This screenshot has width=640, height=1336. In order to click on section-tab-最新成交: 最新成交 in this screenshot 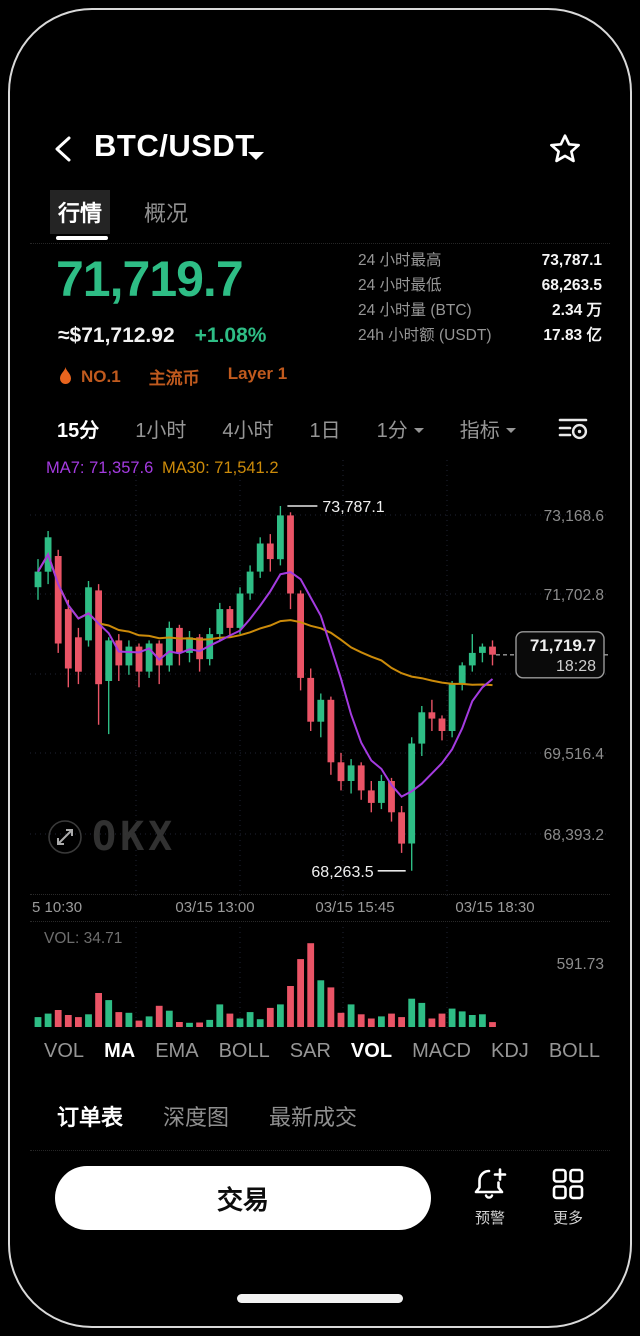, I will do `click(313, 1117)`.